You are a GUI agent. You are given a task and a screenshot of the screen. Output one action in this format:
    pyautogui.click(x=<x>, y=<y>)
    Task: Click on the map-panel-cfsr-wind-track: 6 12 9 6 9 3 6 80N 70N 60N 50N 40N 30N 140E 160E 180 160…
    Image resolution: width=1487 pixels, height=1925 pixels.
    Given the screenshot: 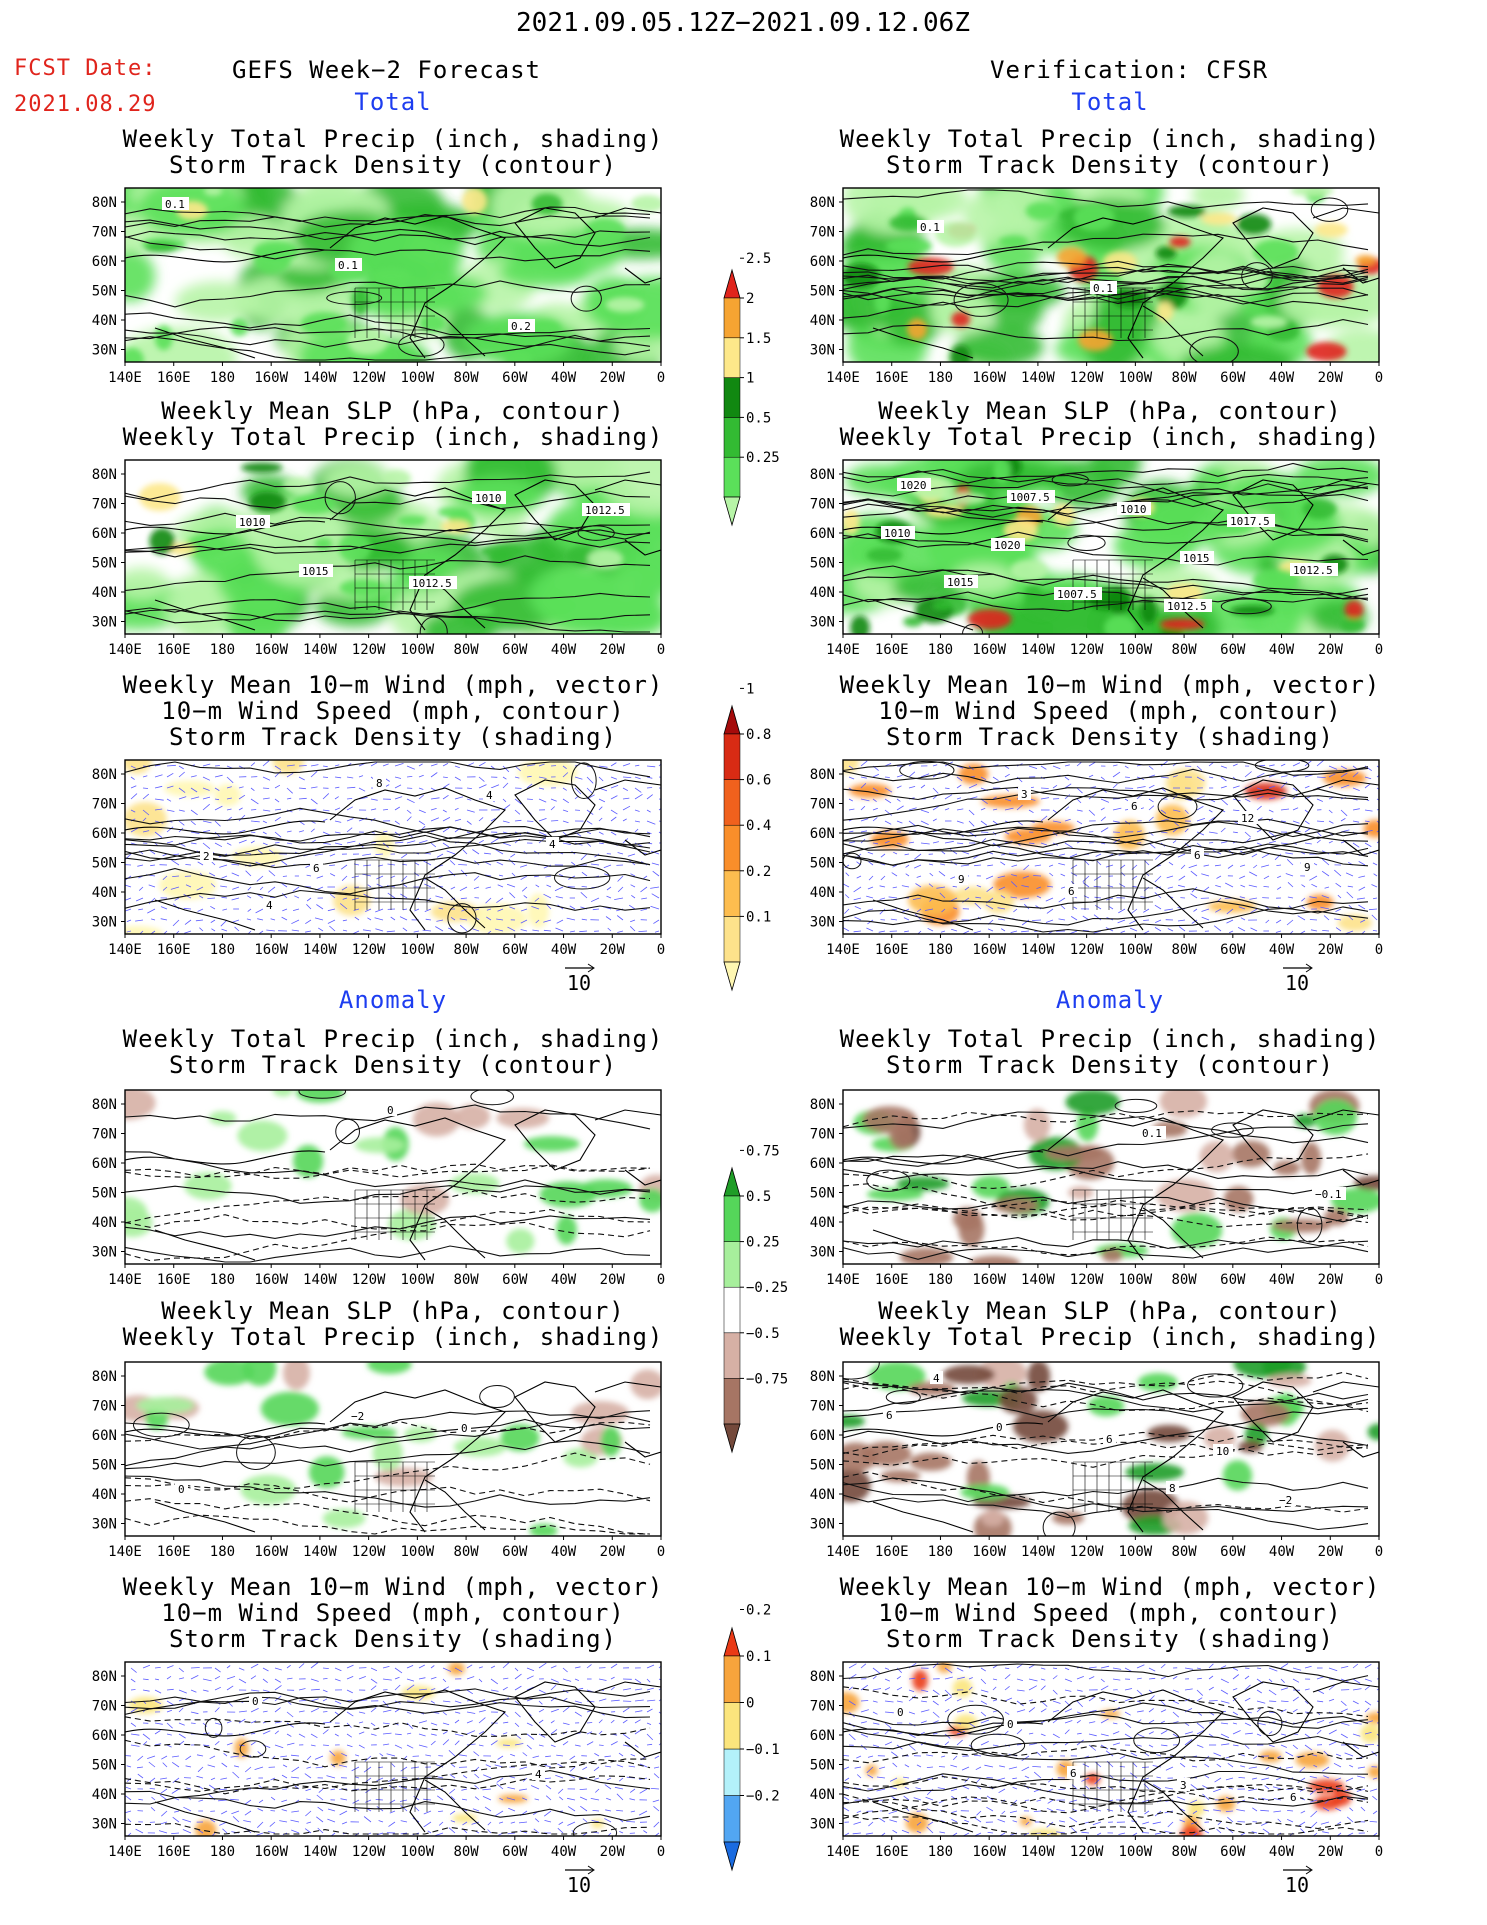 What is the action you would take?
    pyautogui.click(x=1096, y=877)
    